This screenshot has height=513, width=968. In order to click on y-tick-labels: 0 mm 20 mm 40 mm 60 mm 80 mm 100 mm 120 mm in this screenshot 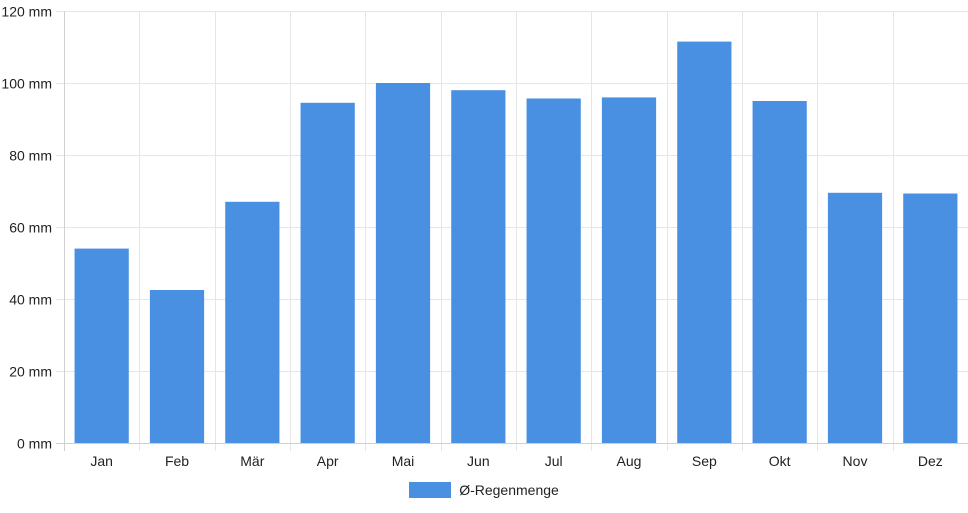, I will do `click(26, 228)`.